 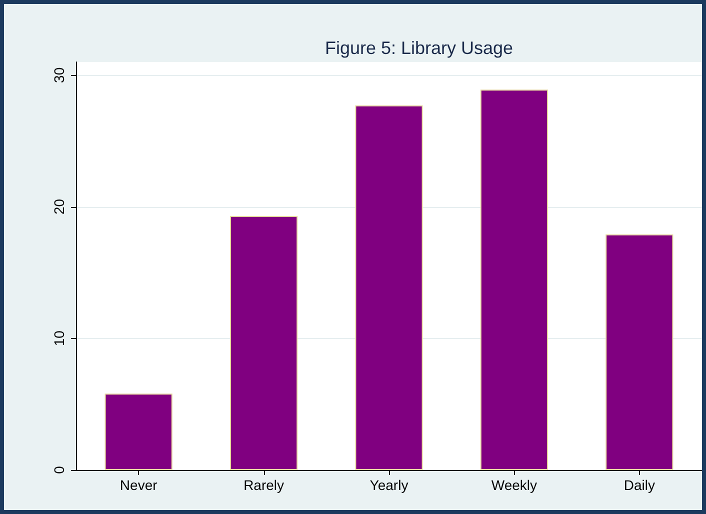 I want to click on chart-title: Figure 5: Library Usage, so click(x=419, y=48).